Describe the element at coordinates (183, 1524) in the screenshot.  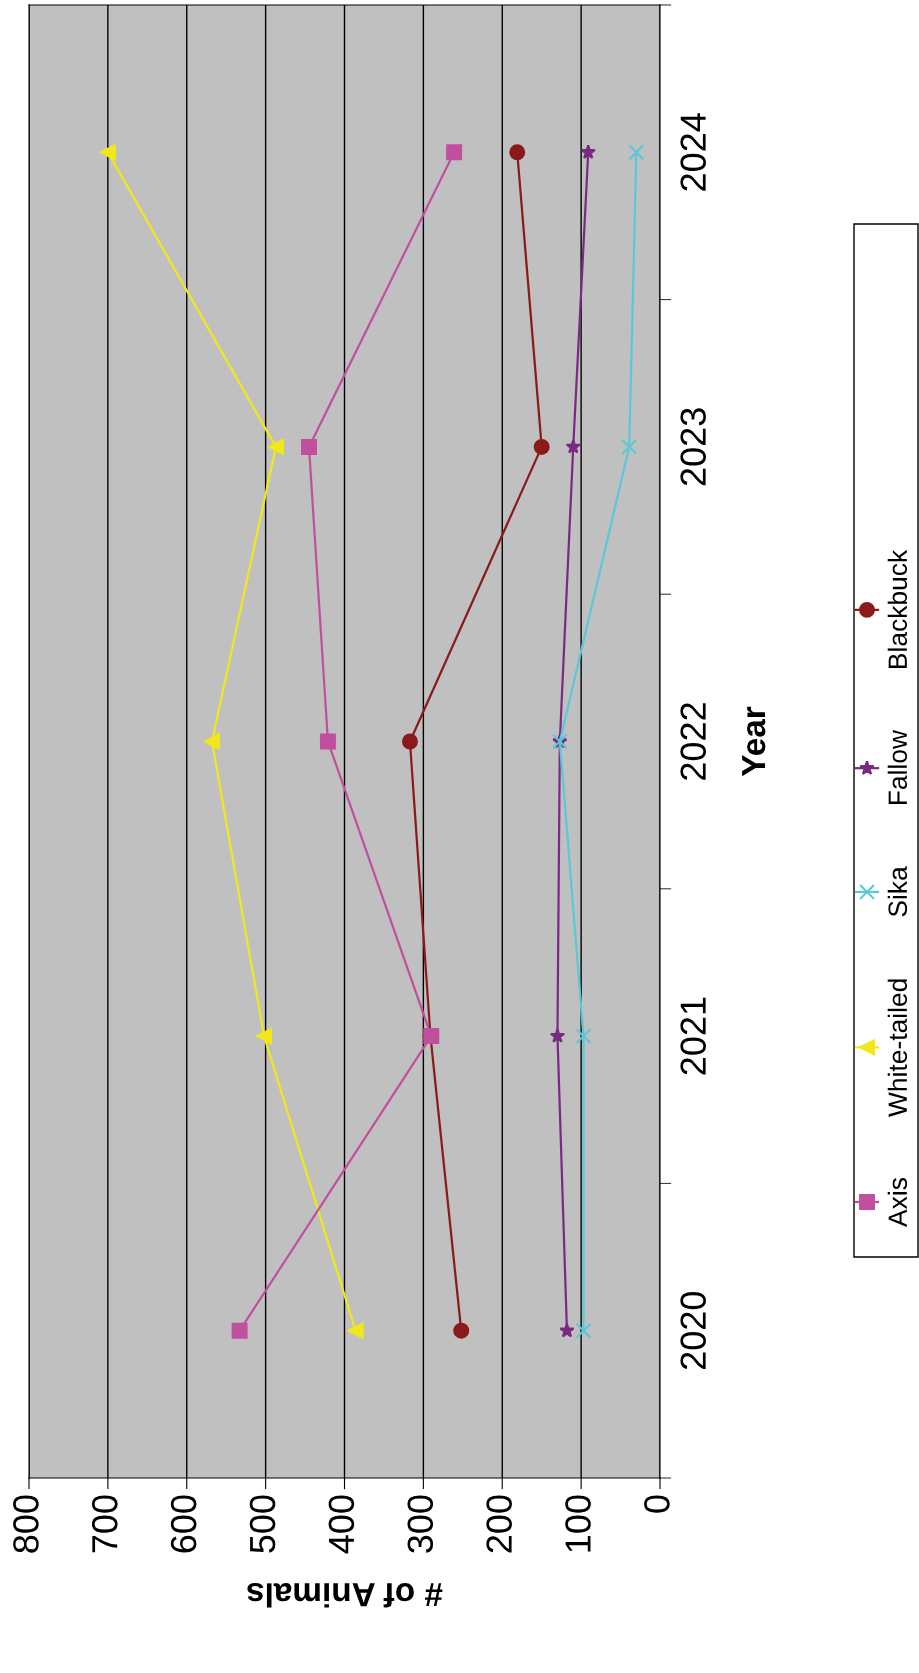
I see `x-tick-label: 600` at that location.